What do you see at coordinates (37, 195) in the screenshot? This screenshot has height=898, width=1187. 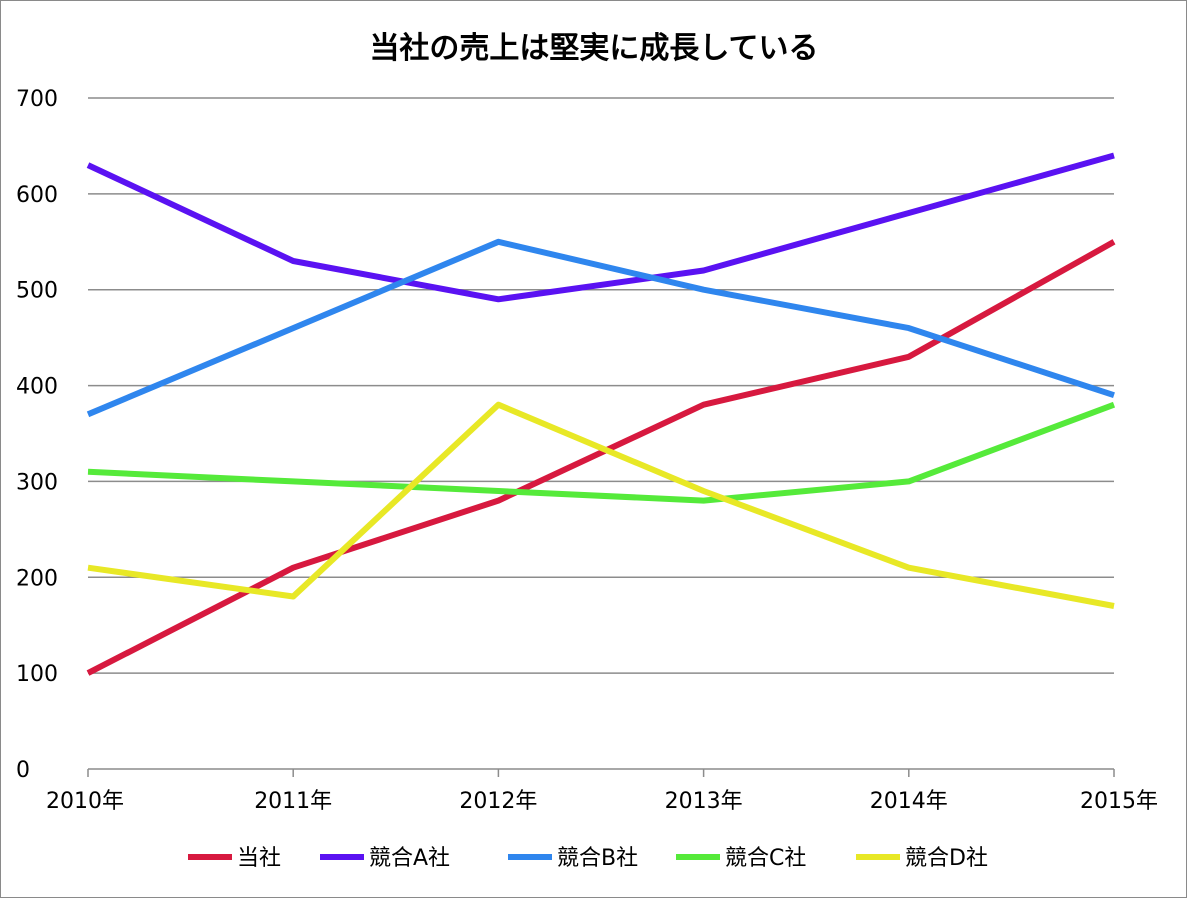 I see `y-tick-label: 600` at bounding box center [37, 195].